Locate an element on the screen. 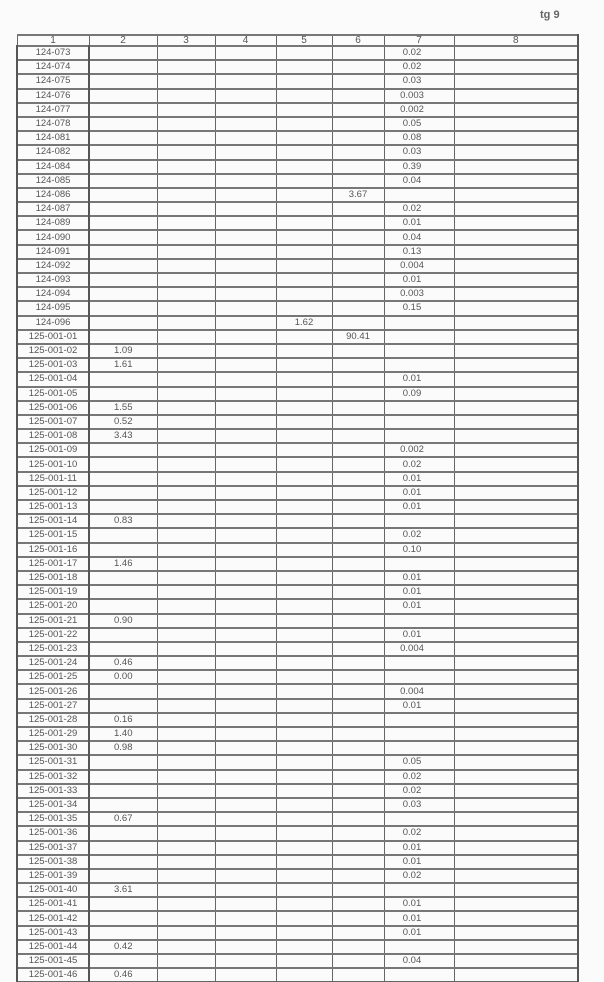 The height and width of the screenshot is (982, 604). table-row: 124-087 0.02 is located at coordinates (297, 209).